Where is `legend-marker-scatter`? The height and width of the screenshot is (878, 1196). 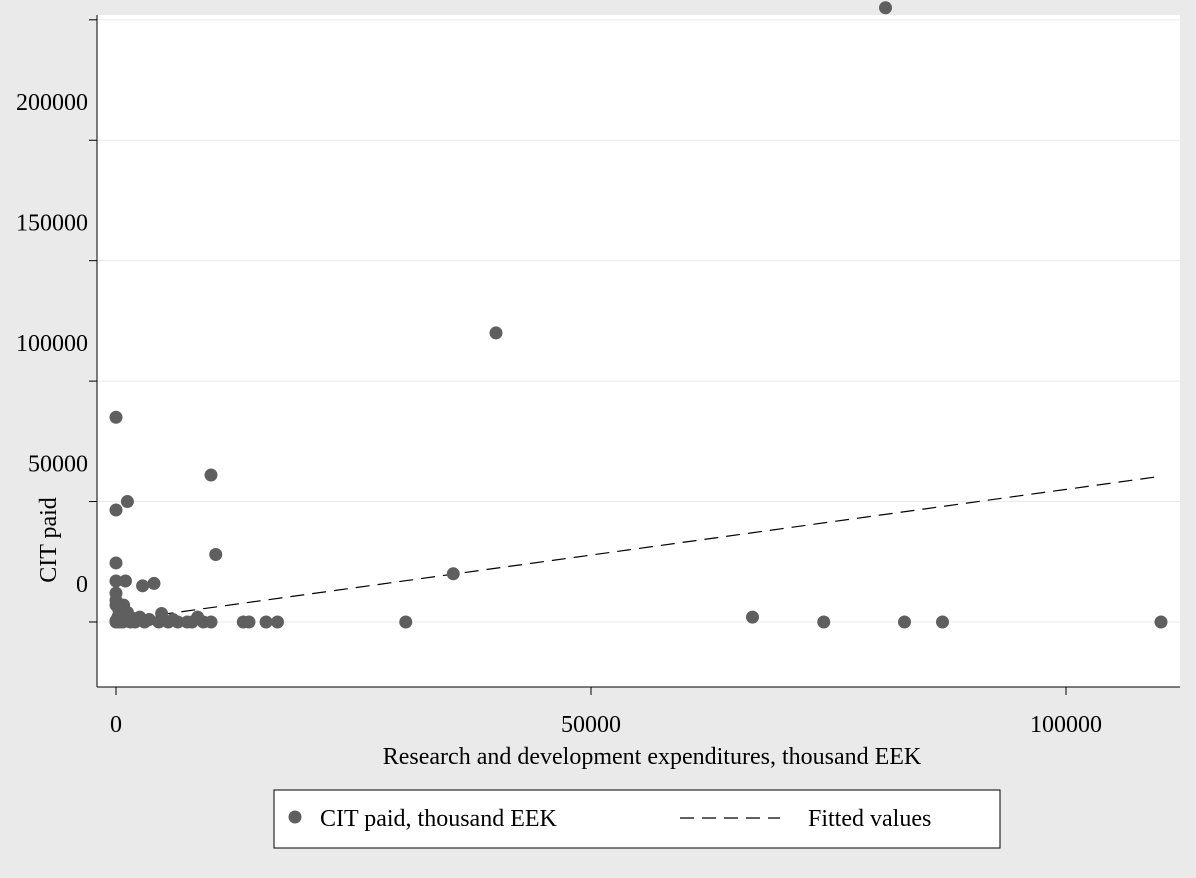 legend-marker-scatter is located at coordinates (295, 817).